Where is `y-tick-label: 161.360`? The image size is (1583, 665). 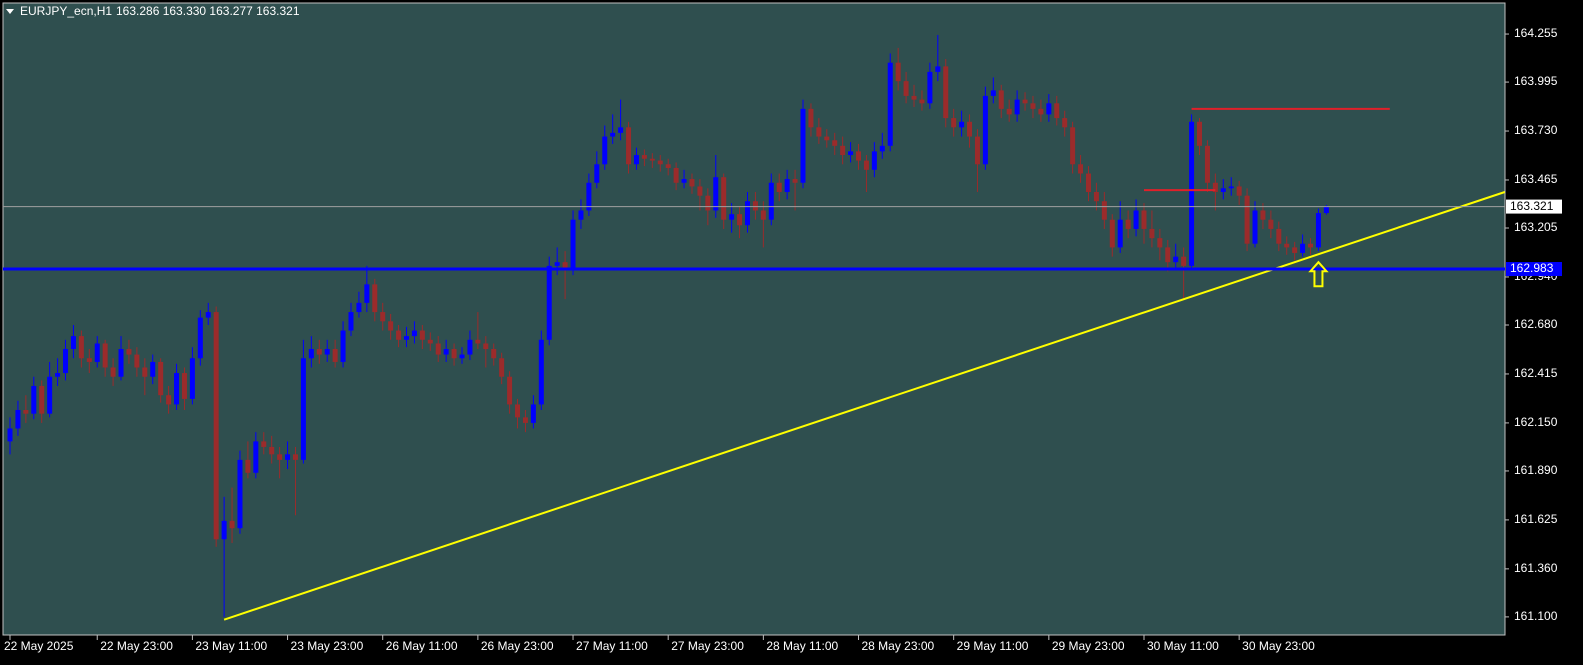 y-tick-label: 161.360 is located at coordinates (1536, 568).